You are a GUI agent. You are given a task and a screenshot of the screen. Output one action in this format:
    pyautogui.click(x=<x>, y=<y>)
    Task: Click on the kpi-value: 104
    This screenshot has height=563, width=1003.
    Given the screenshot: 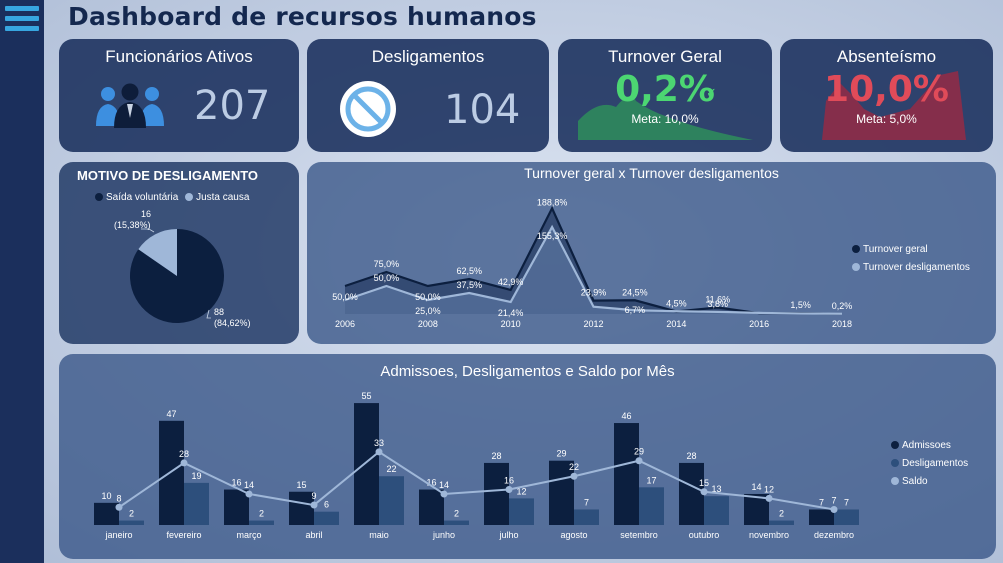 What is the action you would take?
    pyautogui.click(x=482, y=110)
    